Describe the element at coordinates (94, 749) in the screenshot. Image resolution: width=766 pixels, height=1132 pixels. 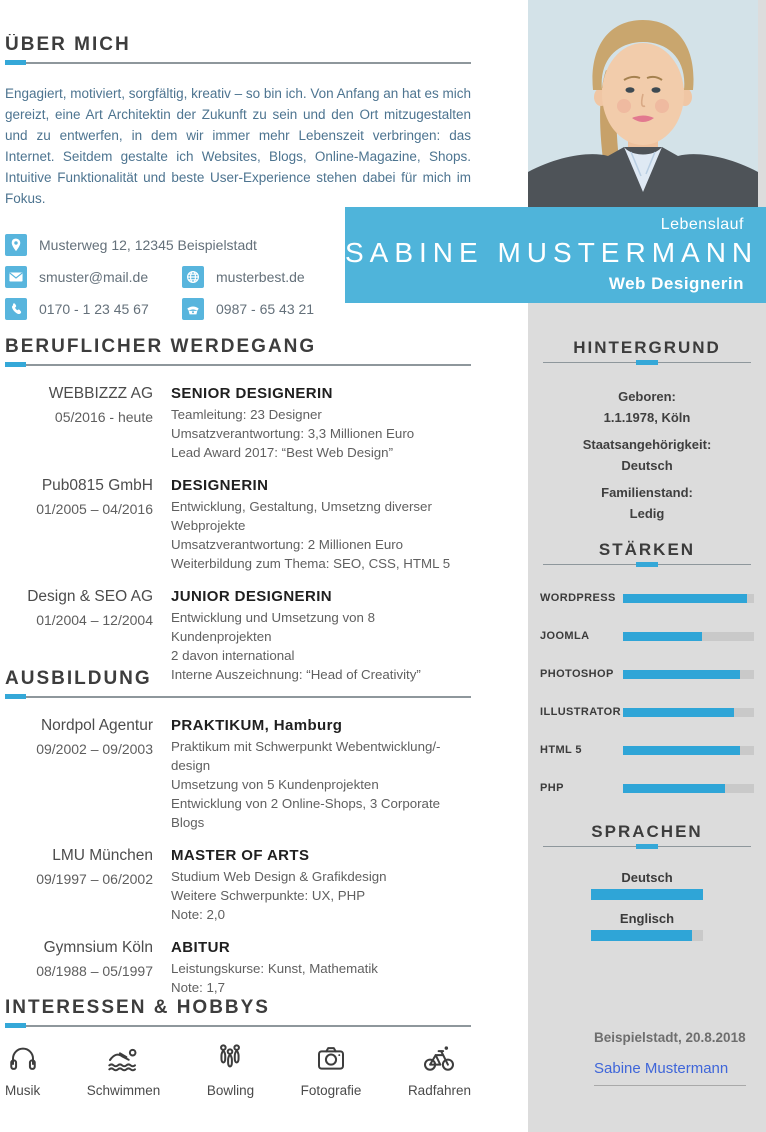
I see `period: 09/2002 – 09/2003` at that location.